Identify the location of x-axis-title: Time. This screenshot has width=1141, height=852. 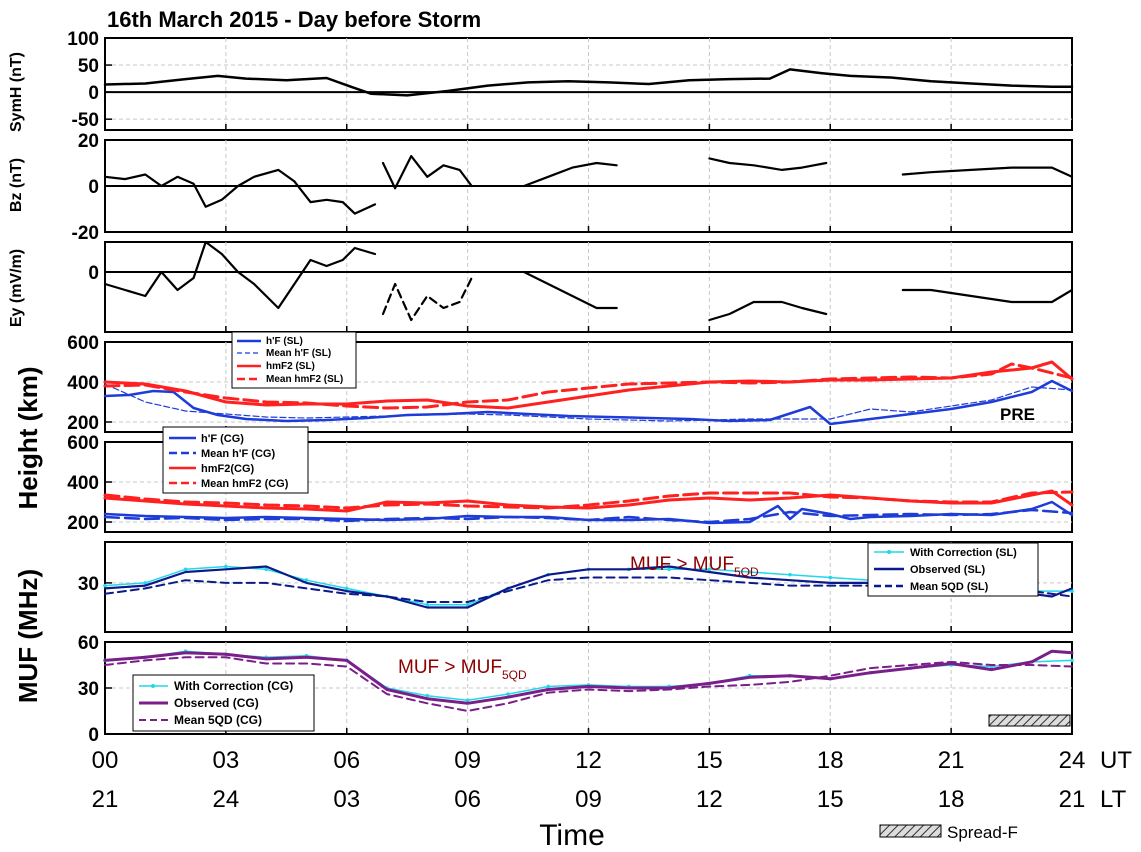
(572, 835).